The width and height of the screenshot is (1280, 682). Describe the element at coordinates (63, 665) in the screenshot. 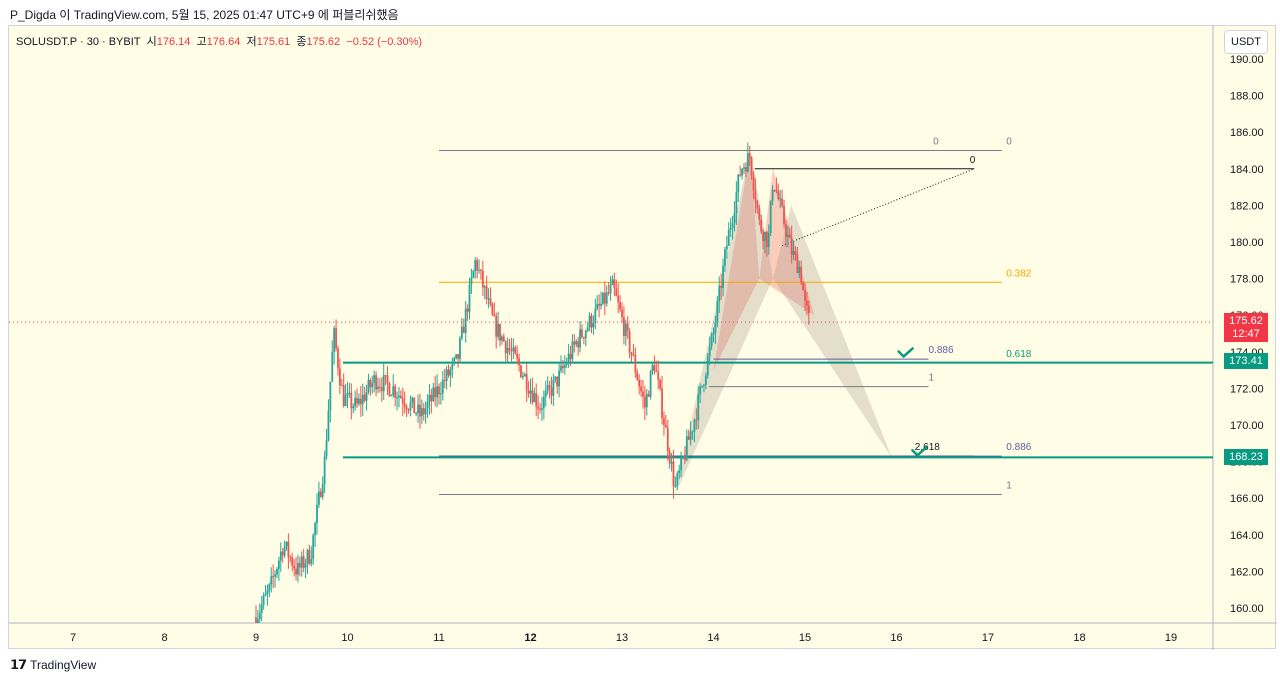

I see `brand-name: TradingView` at that location.